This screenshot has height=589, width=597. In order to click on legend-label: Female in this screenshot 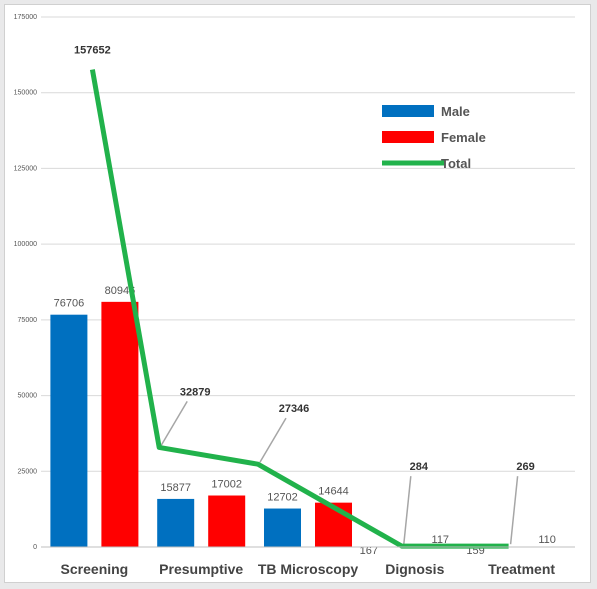, I will do `click(463, 137)`.